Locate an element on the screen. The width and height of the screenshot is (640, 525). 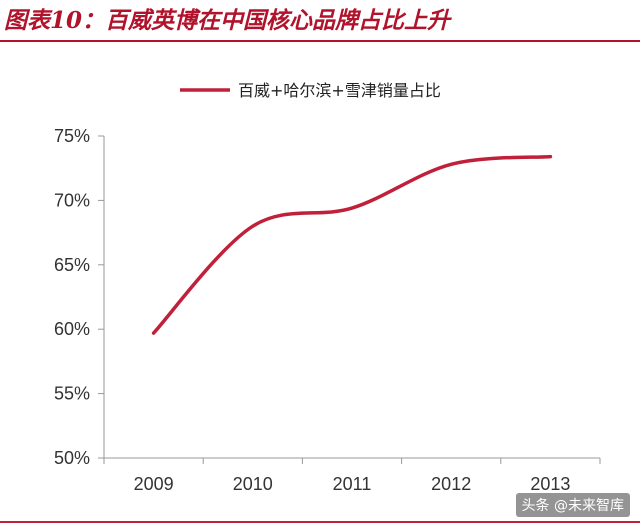
legend: 百威+哈尔滨+雪津销量占比 is located at coordinates (310, 90).